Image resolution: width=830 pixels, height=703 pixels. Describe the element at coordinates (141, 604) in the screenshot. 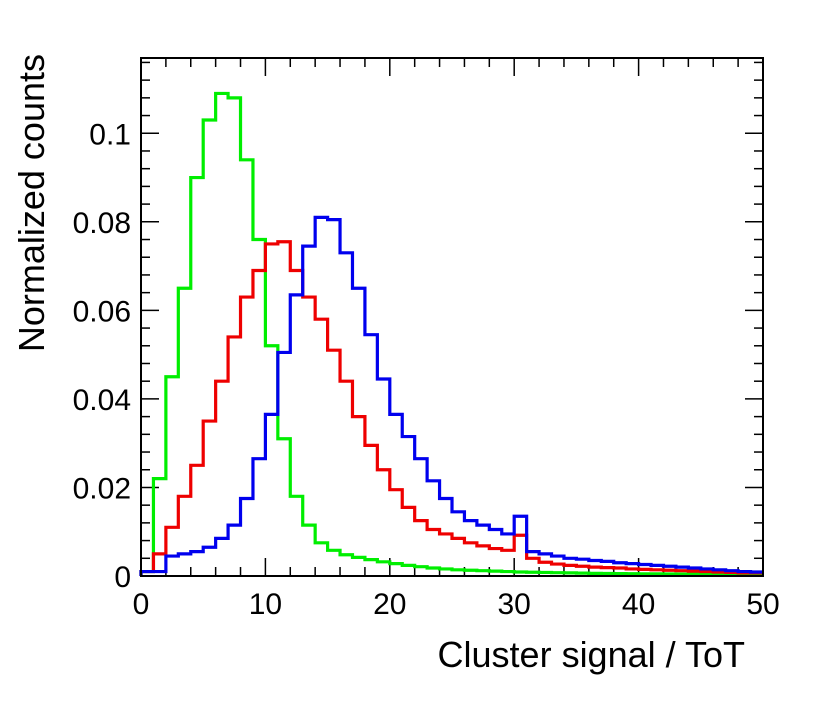

I see `x-tick-label: 0` at that location.